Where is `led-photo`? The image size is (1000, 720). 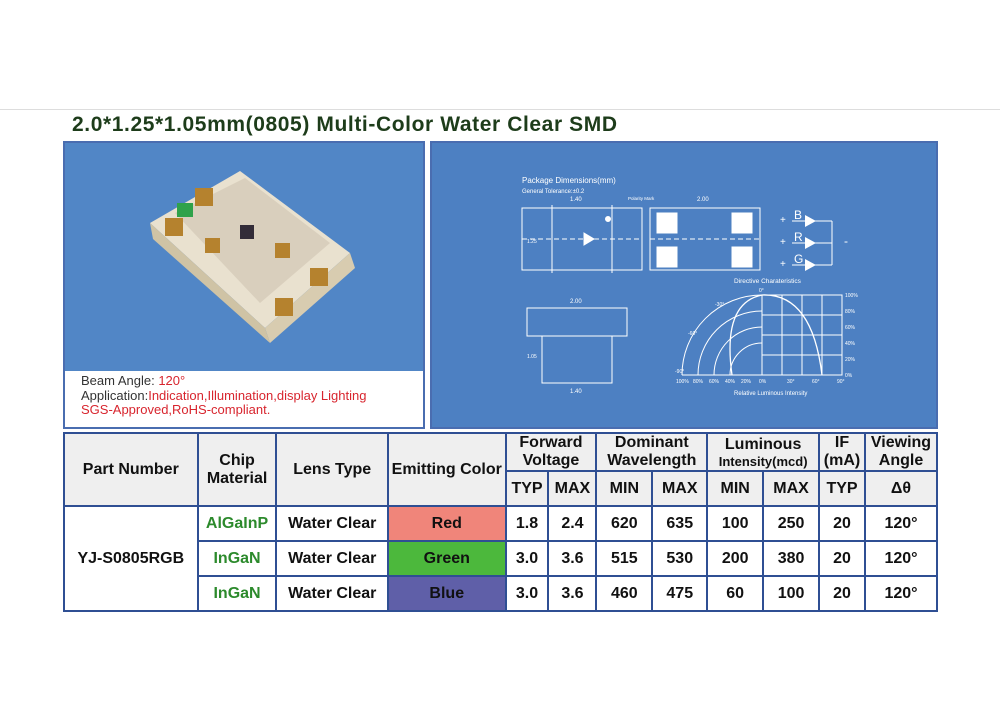 led-photo is located at coordinates (244, 257).